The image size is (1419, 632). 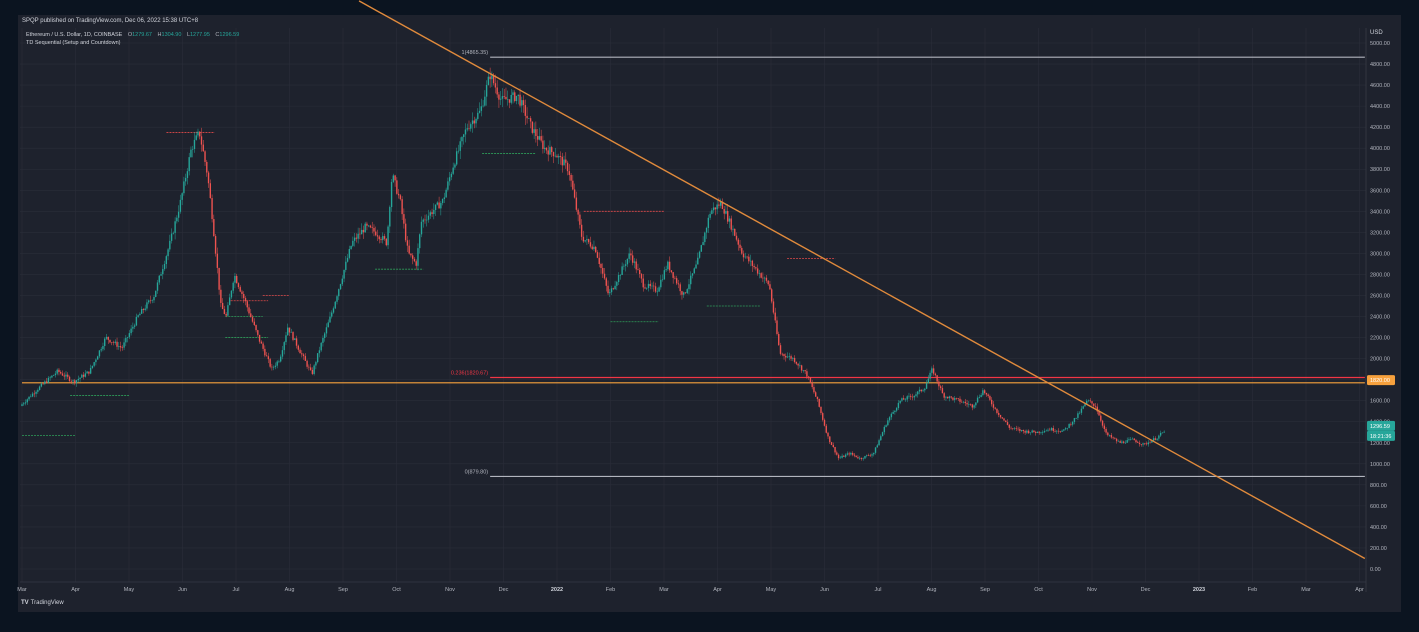 What do you see at coordinates (73, 43) in the screenshot?
I see `indicator-title: TD Sequential (Setup and Countdown)` at bounding box center [73, 43].